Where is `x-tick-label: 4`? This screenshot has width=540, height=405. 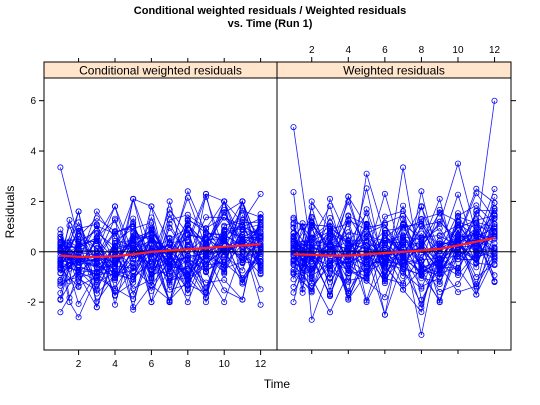
x-tick-label: 4 is located at coordinates (115, 364).